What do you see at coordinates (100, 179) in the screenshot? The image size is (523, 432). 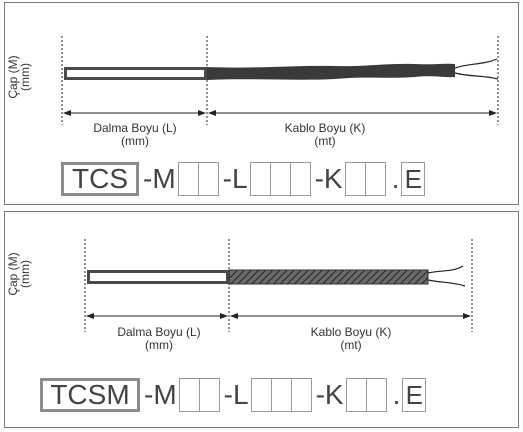 I see `code-prefix: TCS` at bounding box center [100, 179].